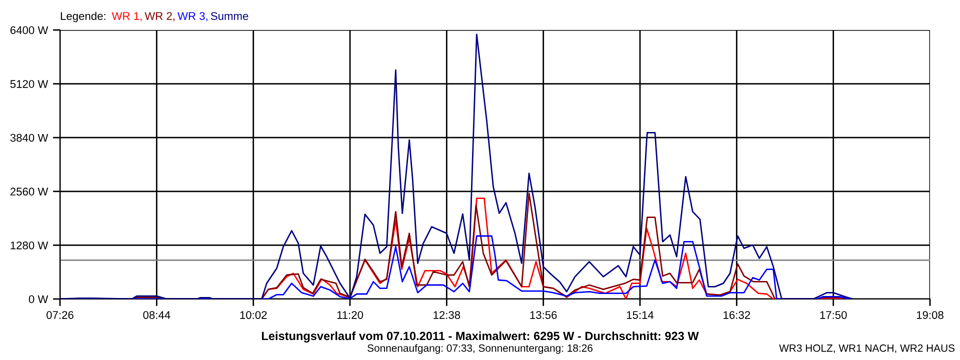 The width and height of the screenshot is (960, 360). I want to click on x-tick-label: 10:02, so click(253, 315).